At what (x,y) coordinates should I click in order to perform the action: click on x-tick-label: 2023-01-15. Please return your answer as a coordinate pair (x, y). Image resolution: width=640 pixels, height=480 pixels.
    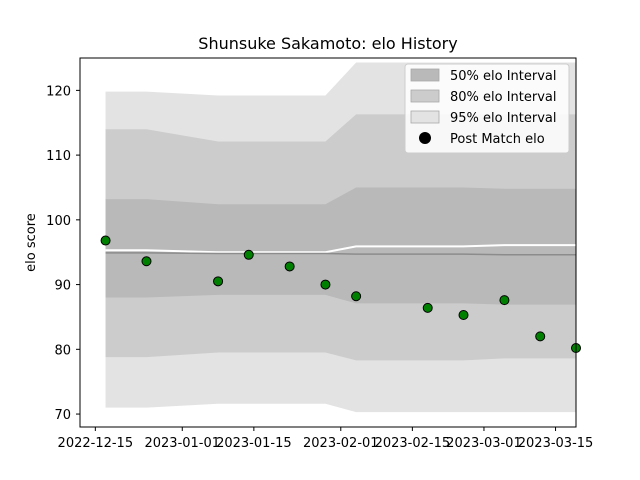
    Looking at the image, I should click on (254, 443).